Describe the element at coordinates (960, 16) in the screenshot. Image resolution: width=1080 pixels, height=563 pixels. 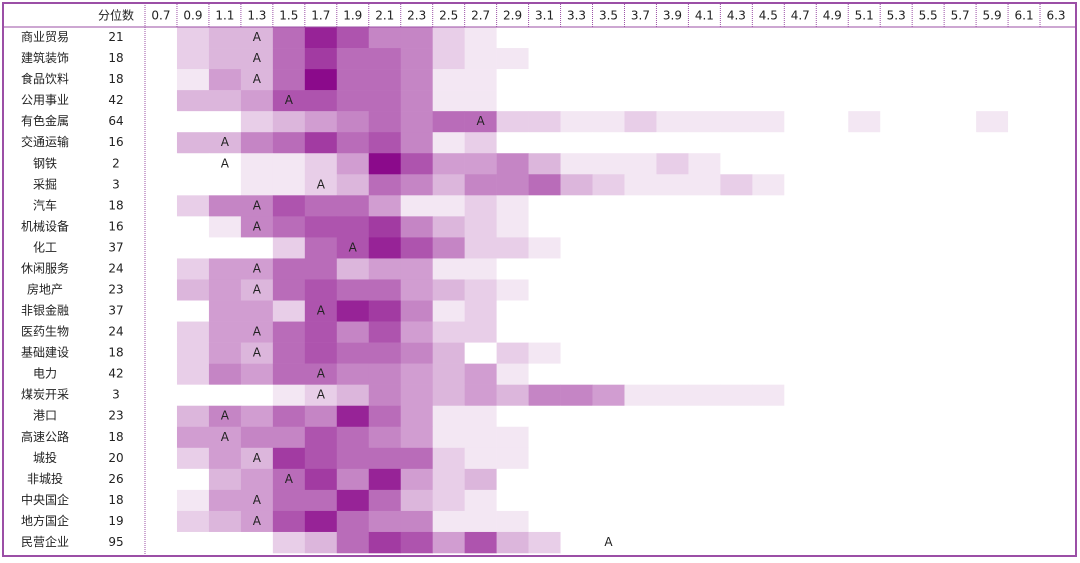
I see `column-label: 5.7` at that location.